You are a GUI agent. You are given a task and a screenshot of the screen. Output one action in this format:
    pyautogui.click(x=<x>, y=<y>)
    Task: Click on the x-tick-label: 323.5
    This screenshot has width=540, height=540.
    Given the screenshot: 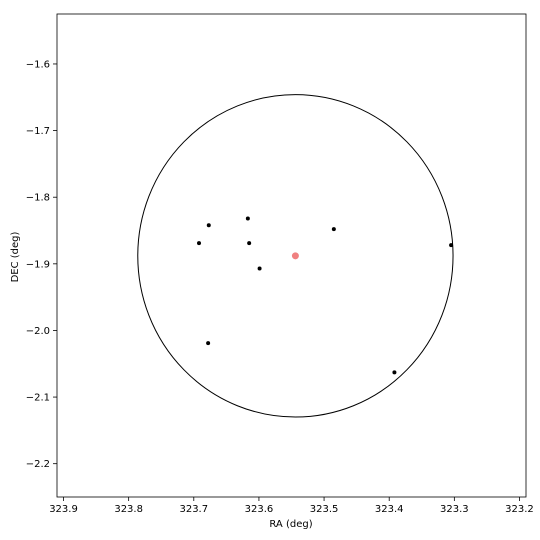 What is the action you would take?
    pyautogui.click(x=324, y=509)
    